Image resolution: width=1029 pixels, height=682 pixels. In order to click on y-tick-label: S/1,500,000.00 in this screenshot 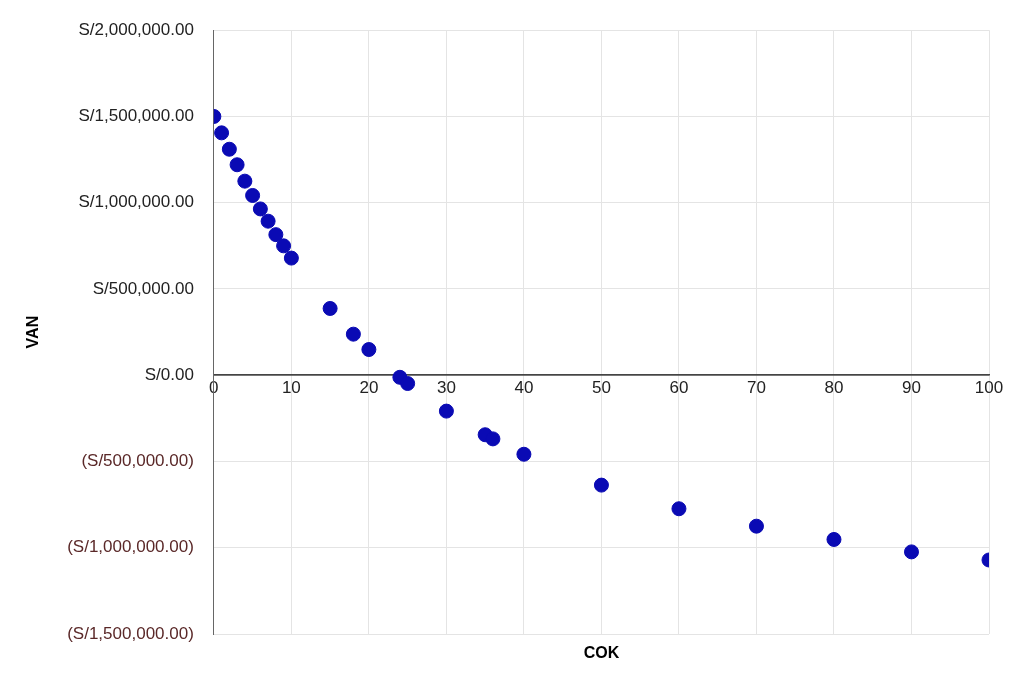, I will do `click(136, 116)`.